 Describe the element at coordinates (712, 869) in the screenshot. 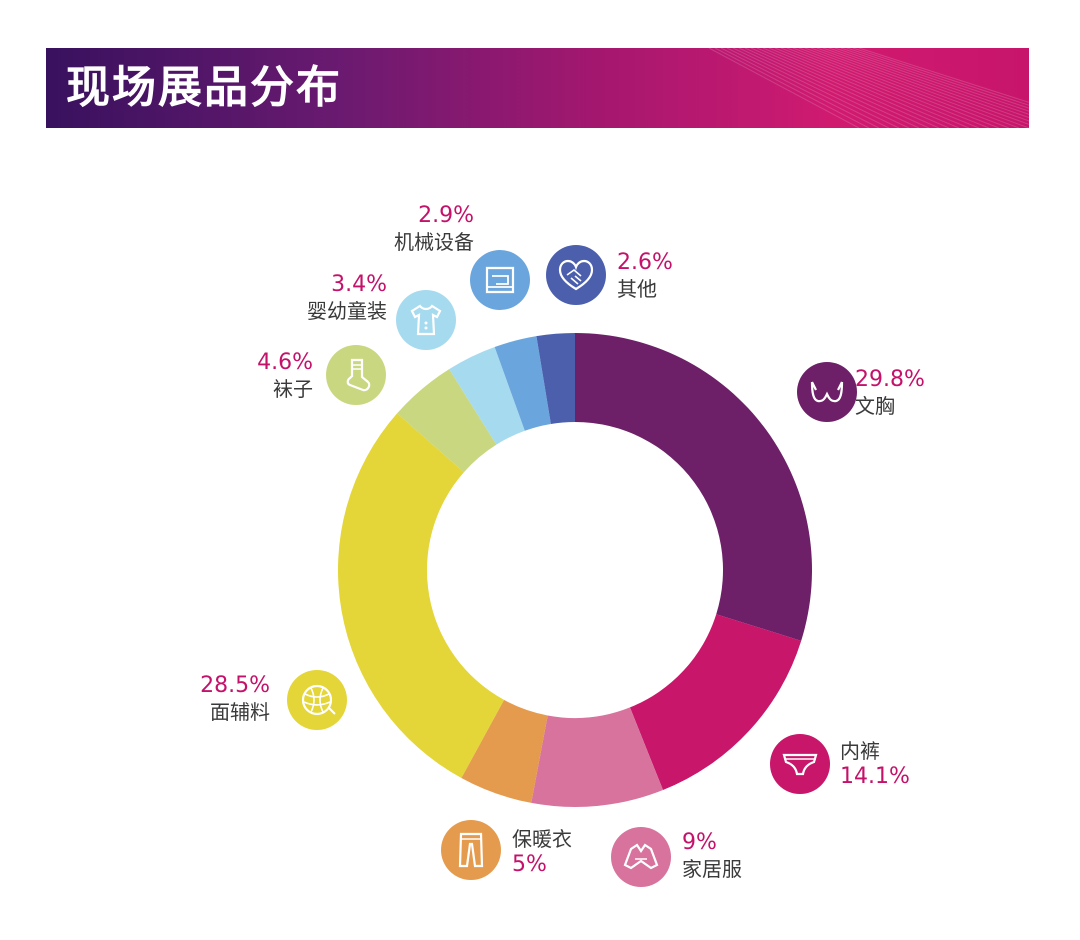

I see `slice-category: 家居服` at that location.